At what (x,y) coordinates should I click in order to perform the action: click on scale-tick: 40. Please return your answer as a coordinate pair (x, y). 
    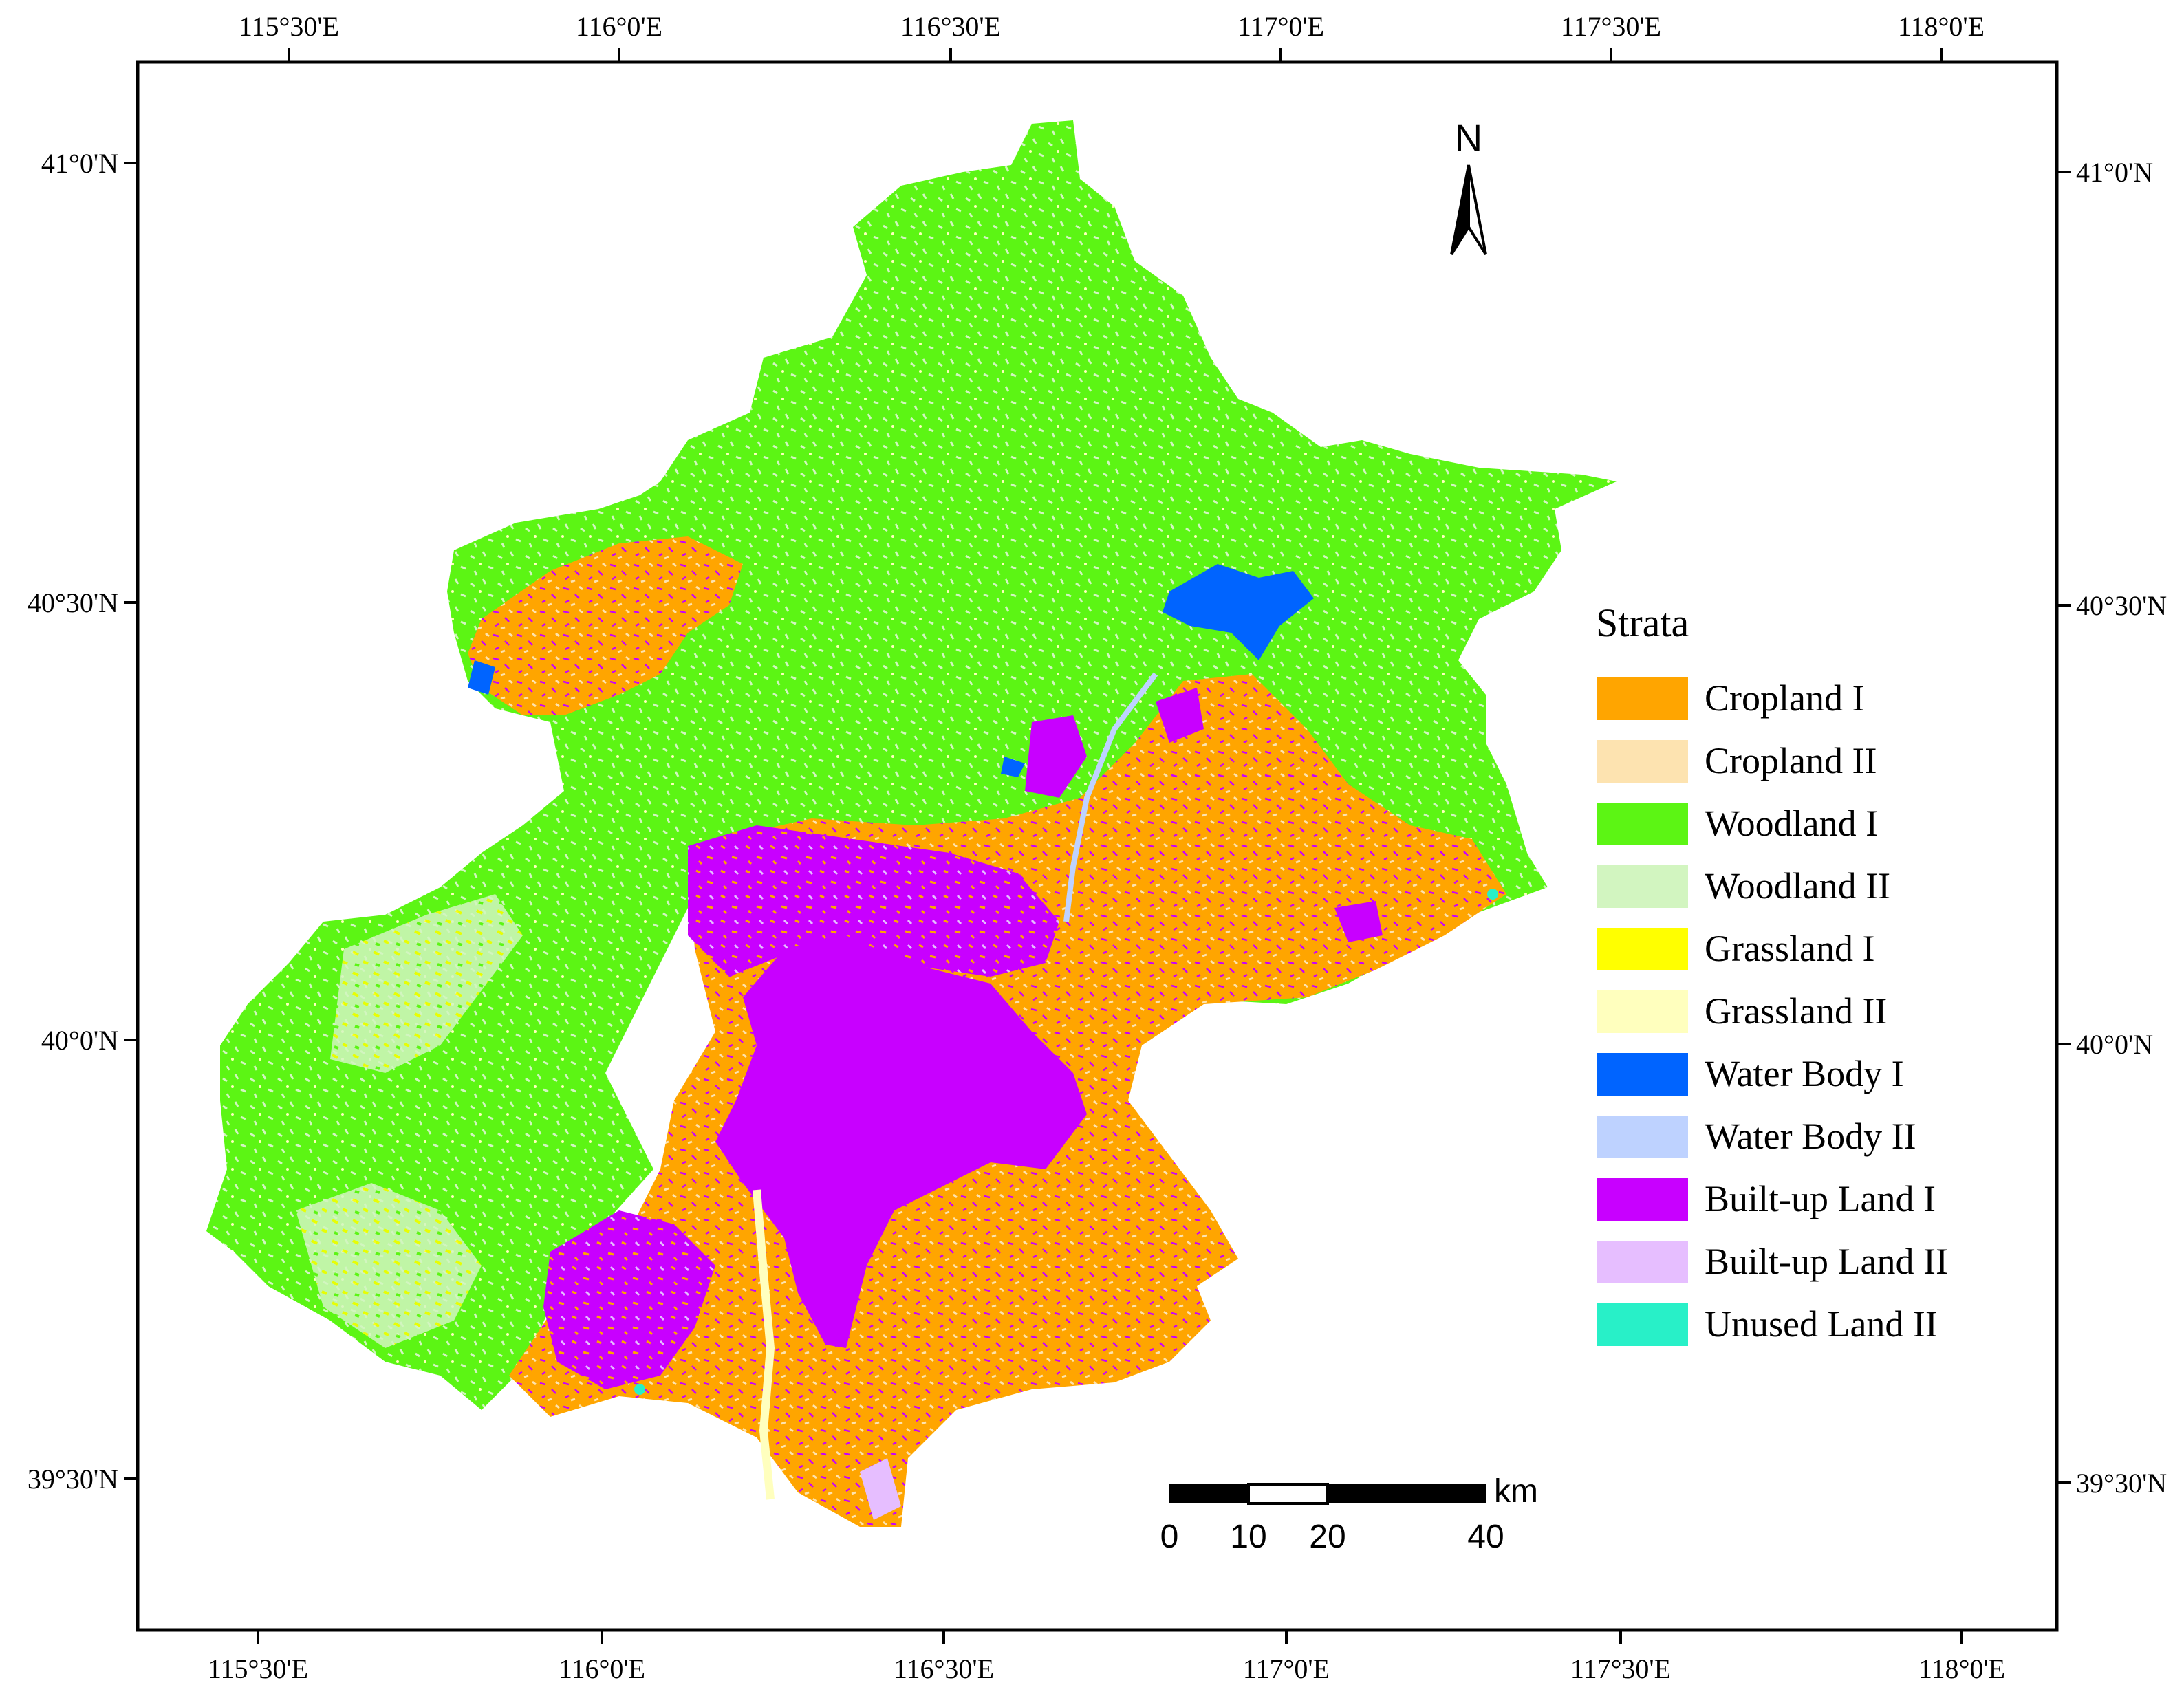
    Looking at the image, I should click on (1485, 1537).